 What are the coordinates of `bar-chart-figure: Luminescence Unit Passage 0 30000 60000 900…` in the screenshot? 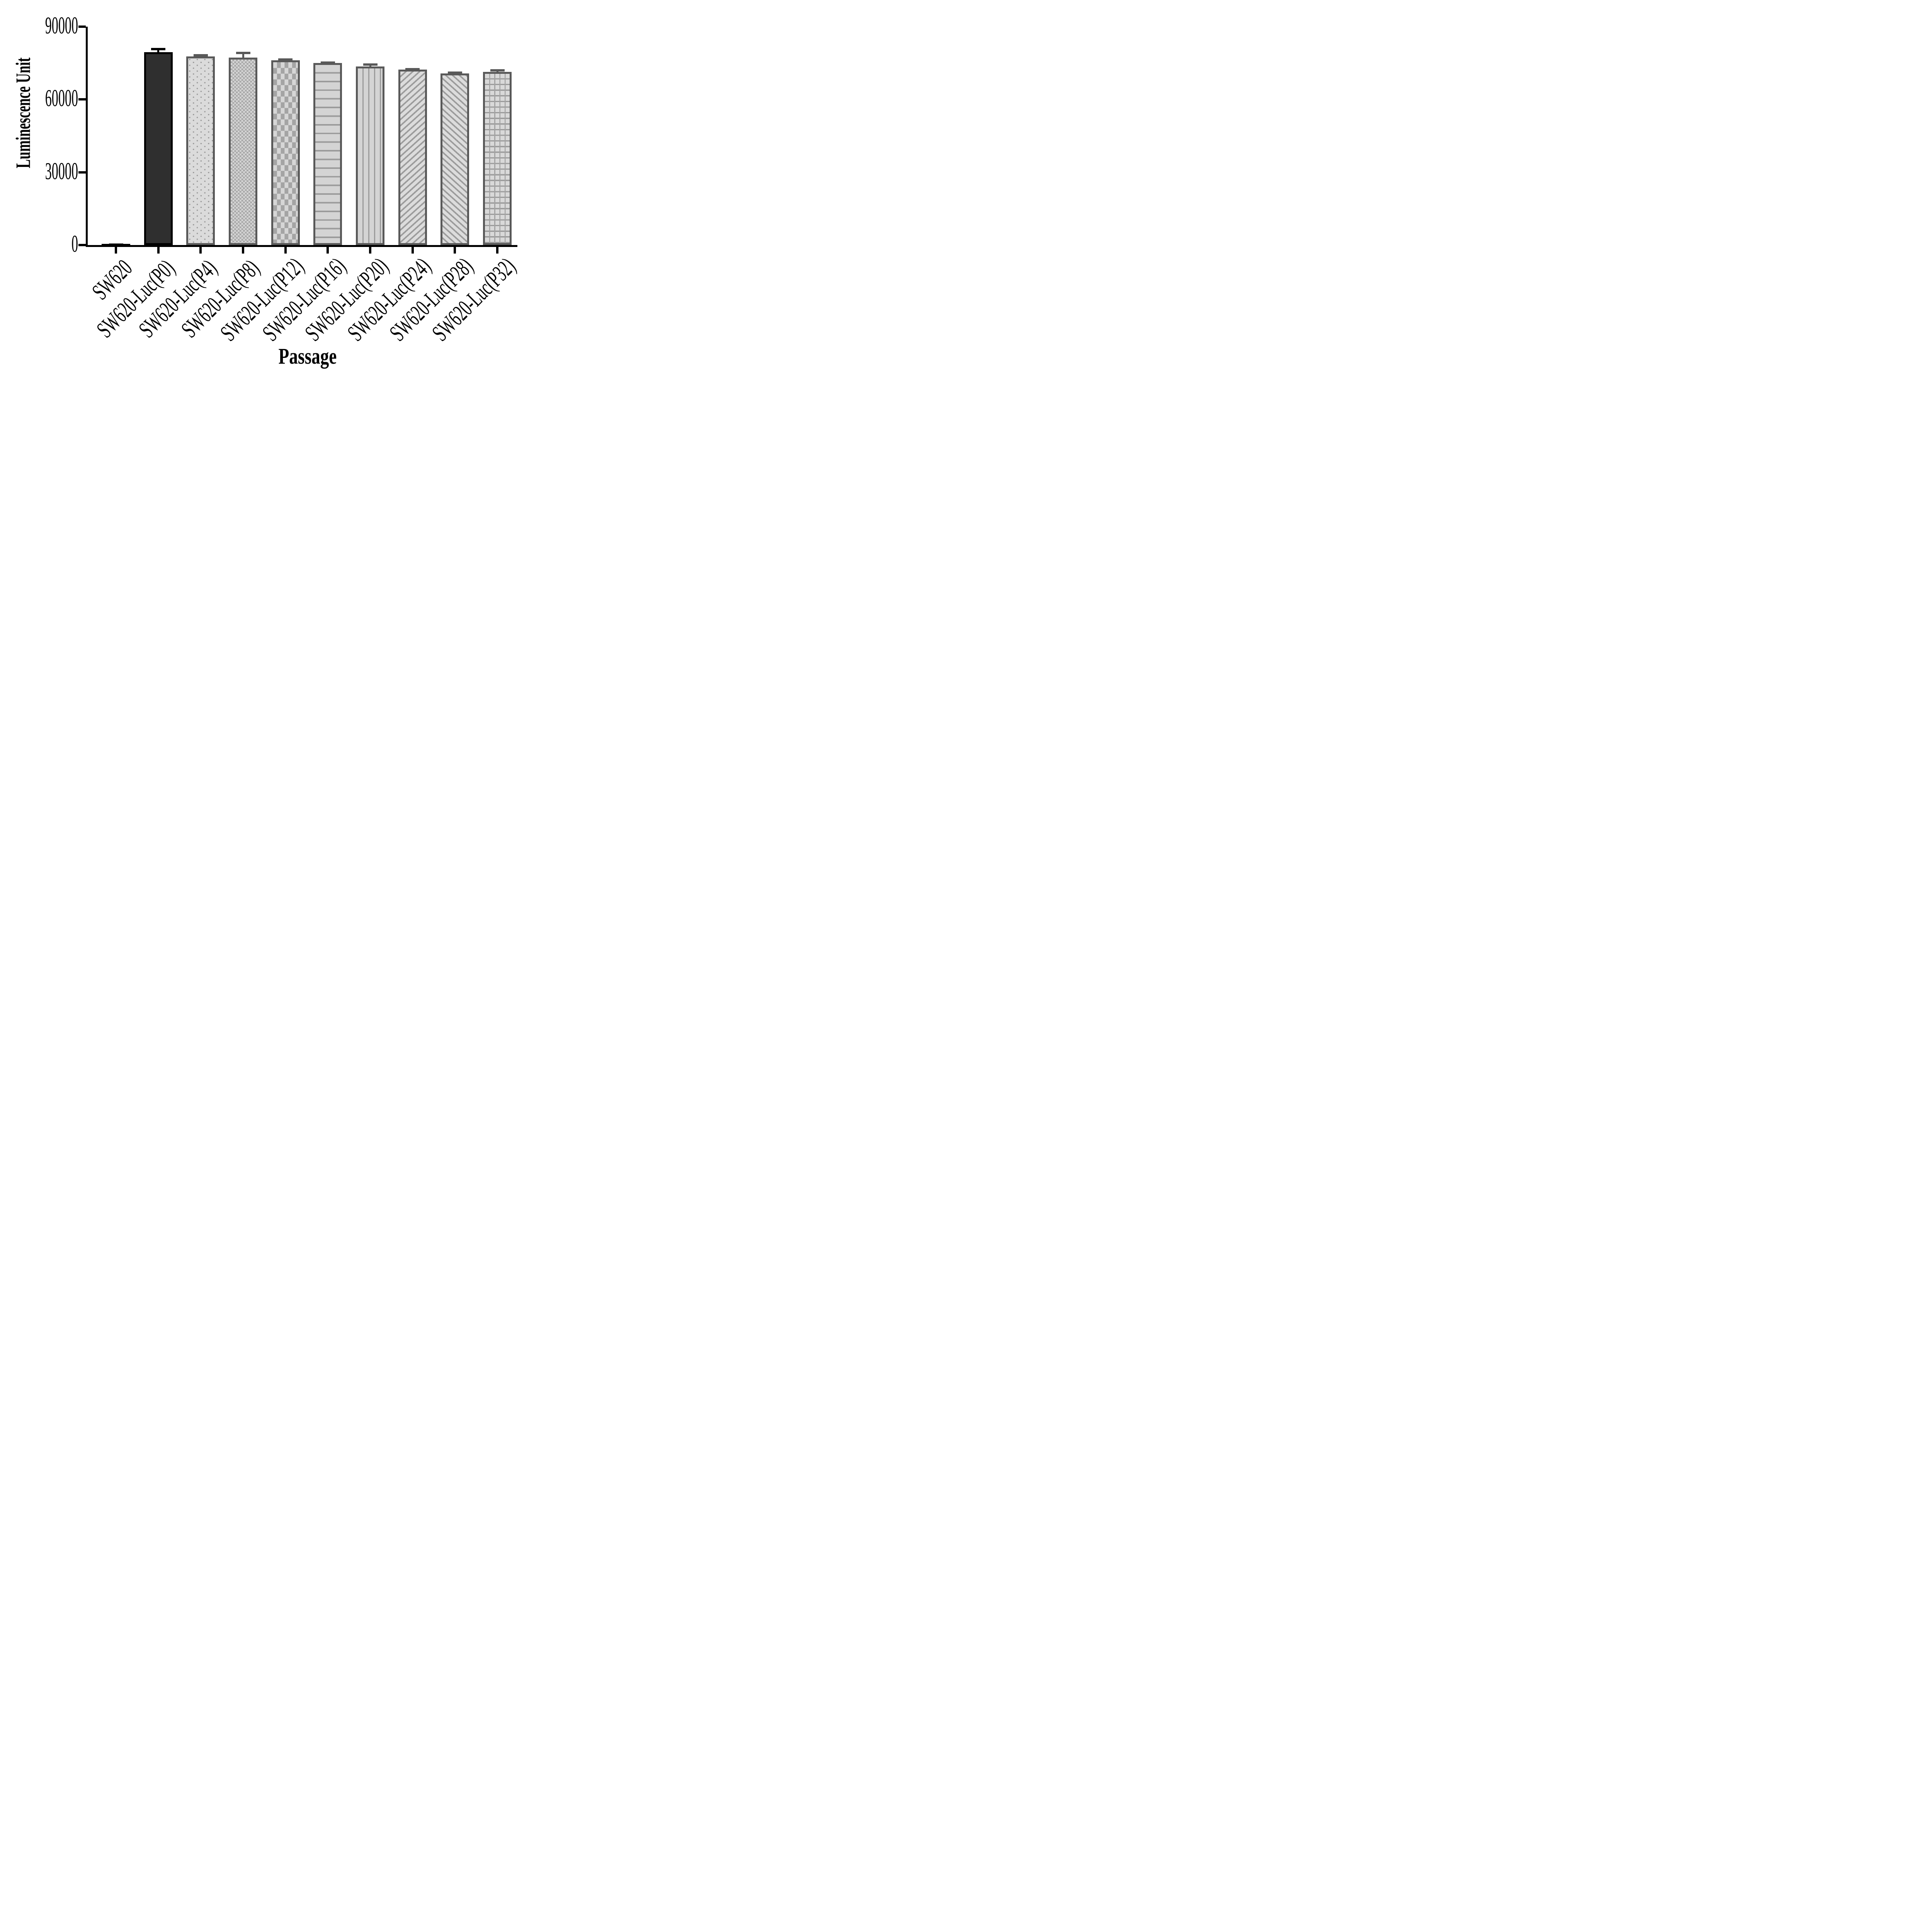 It's located at (275, 191).